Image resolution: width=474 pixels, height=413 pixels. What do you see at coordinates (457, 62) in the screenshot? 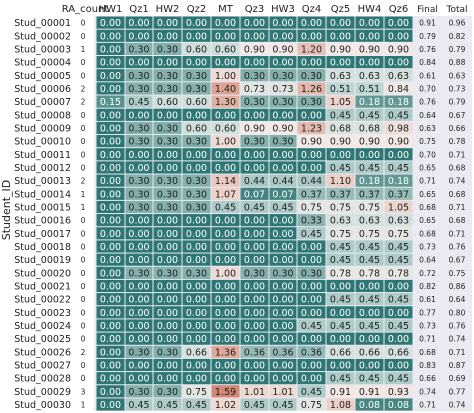
I see `score-label: 0.88` at bounding box center [457, 62].